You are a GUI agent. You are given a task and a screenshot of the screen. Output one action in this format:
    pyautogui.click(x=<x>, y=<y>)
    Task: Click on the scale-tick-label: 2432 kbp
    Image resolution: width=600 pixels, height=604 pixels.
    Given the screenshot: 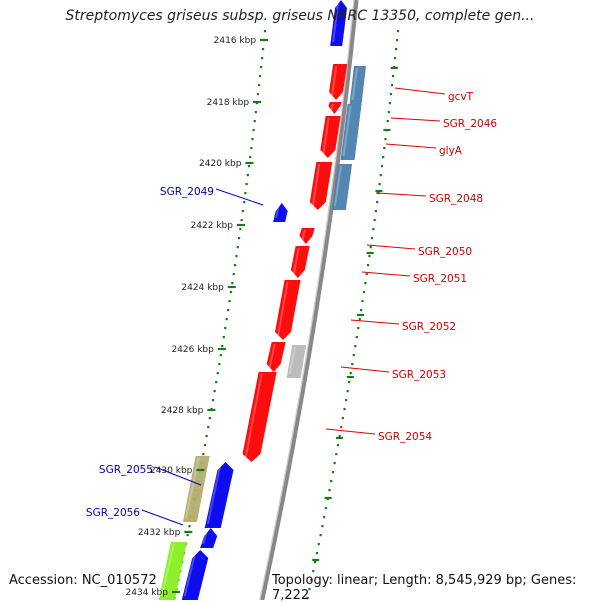 What is the action you would take?
    pyautogui.click(x=159, y=533)
    